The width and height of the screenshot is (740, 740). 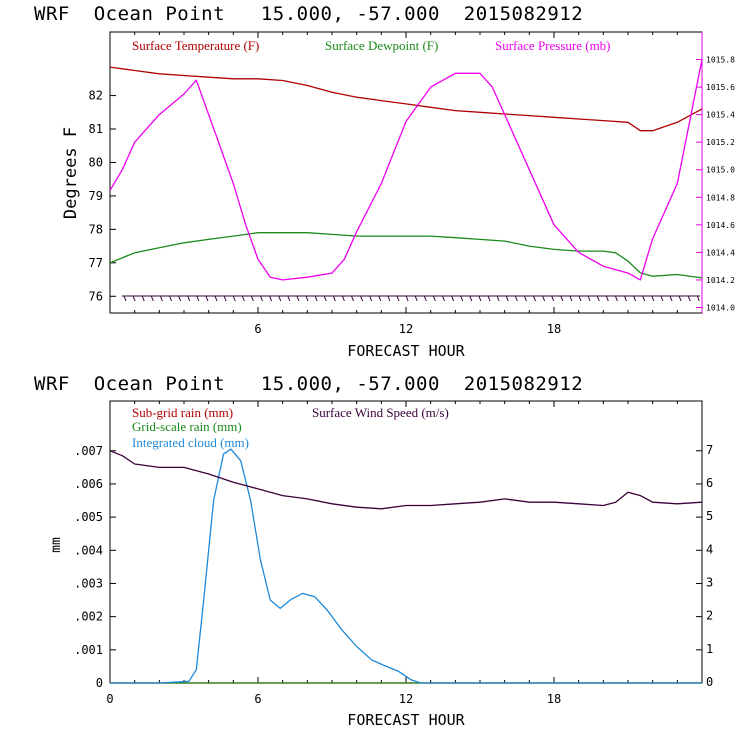 What do you see at coordinates (102, 196) in the screenshot?
I see `y-ticks: 76 77 78 79 80 81 82` at bounding box center [102, 196].